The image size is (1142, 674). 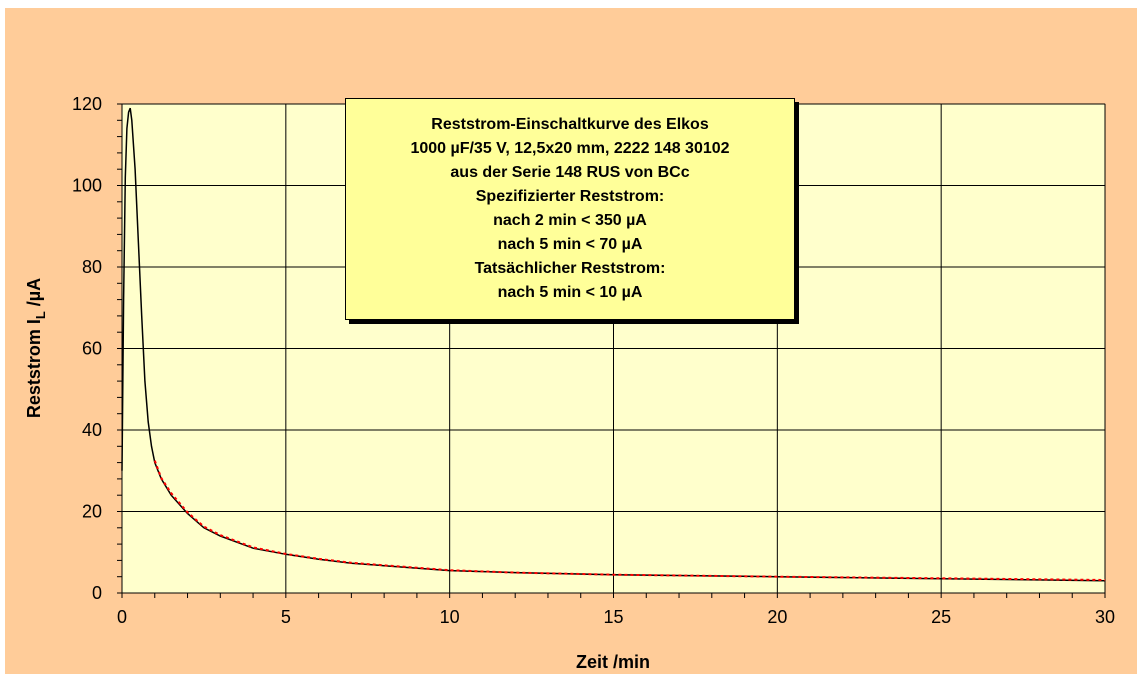 I want to click on y-axis-title-main: Reststrom I, so click(x=34, y=368).